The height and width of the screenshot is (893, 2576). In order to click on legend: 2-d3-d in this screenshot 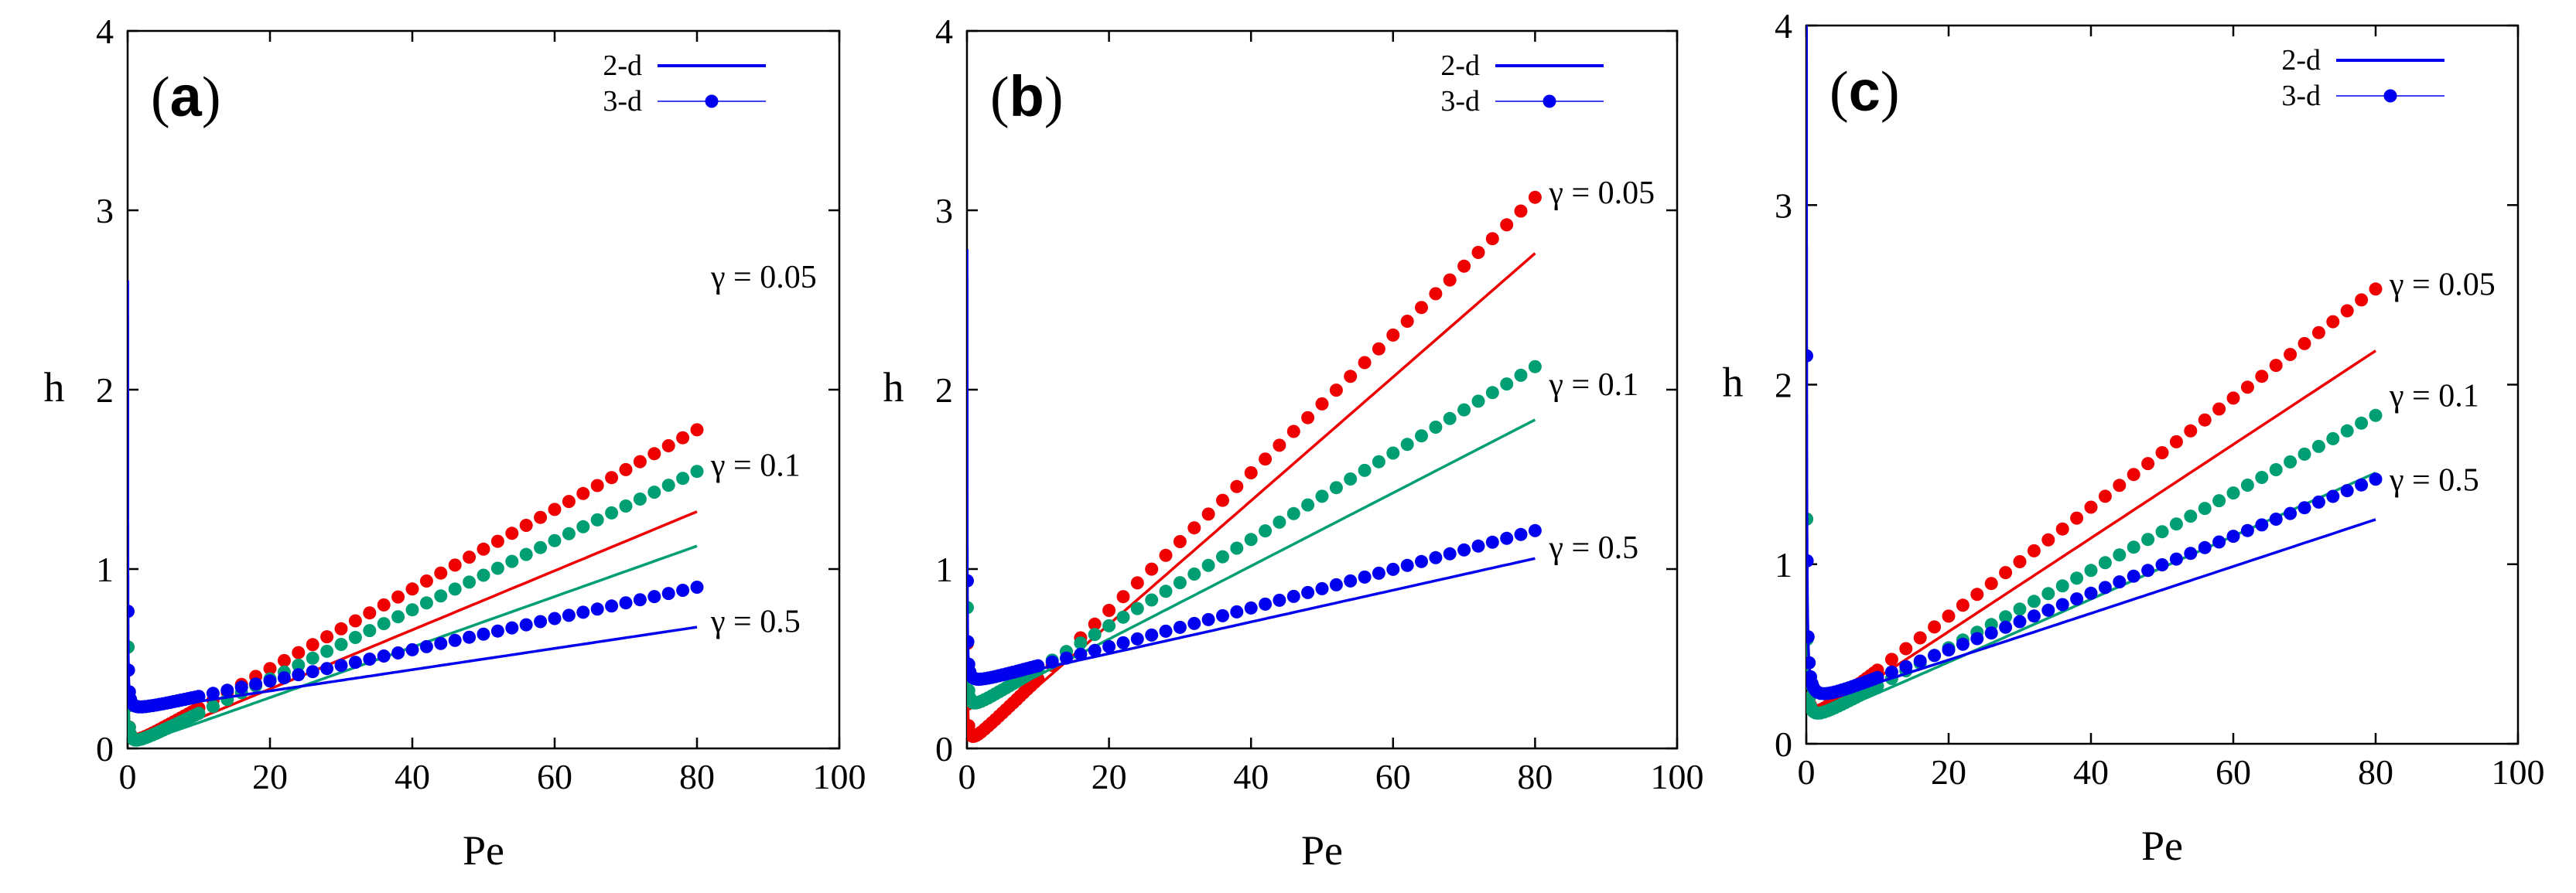, I will do `click(1522, 83)`.